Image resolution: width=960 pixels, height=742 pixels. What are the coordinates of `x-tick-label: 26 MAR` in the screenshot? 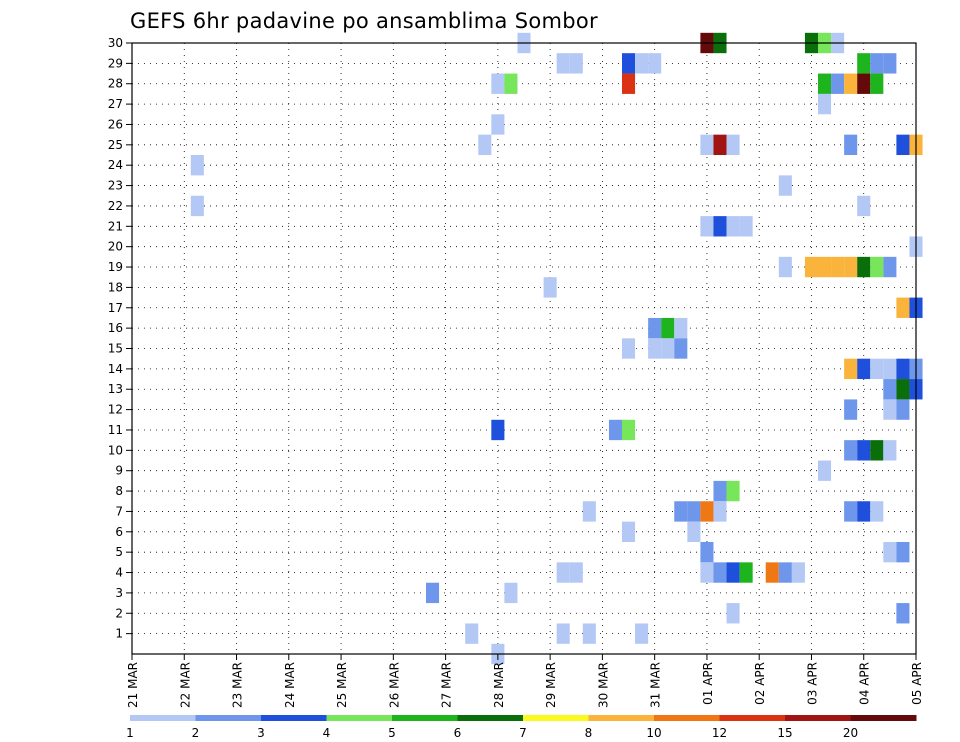 It's located at (394, 685).